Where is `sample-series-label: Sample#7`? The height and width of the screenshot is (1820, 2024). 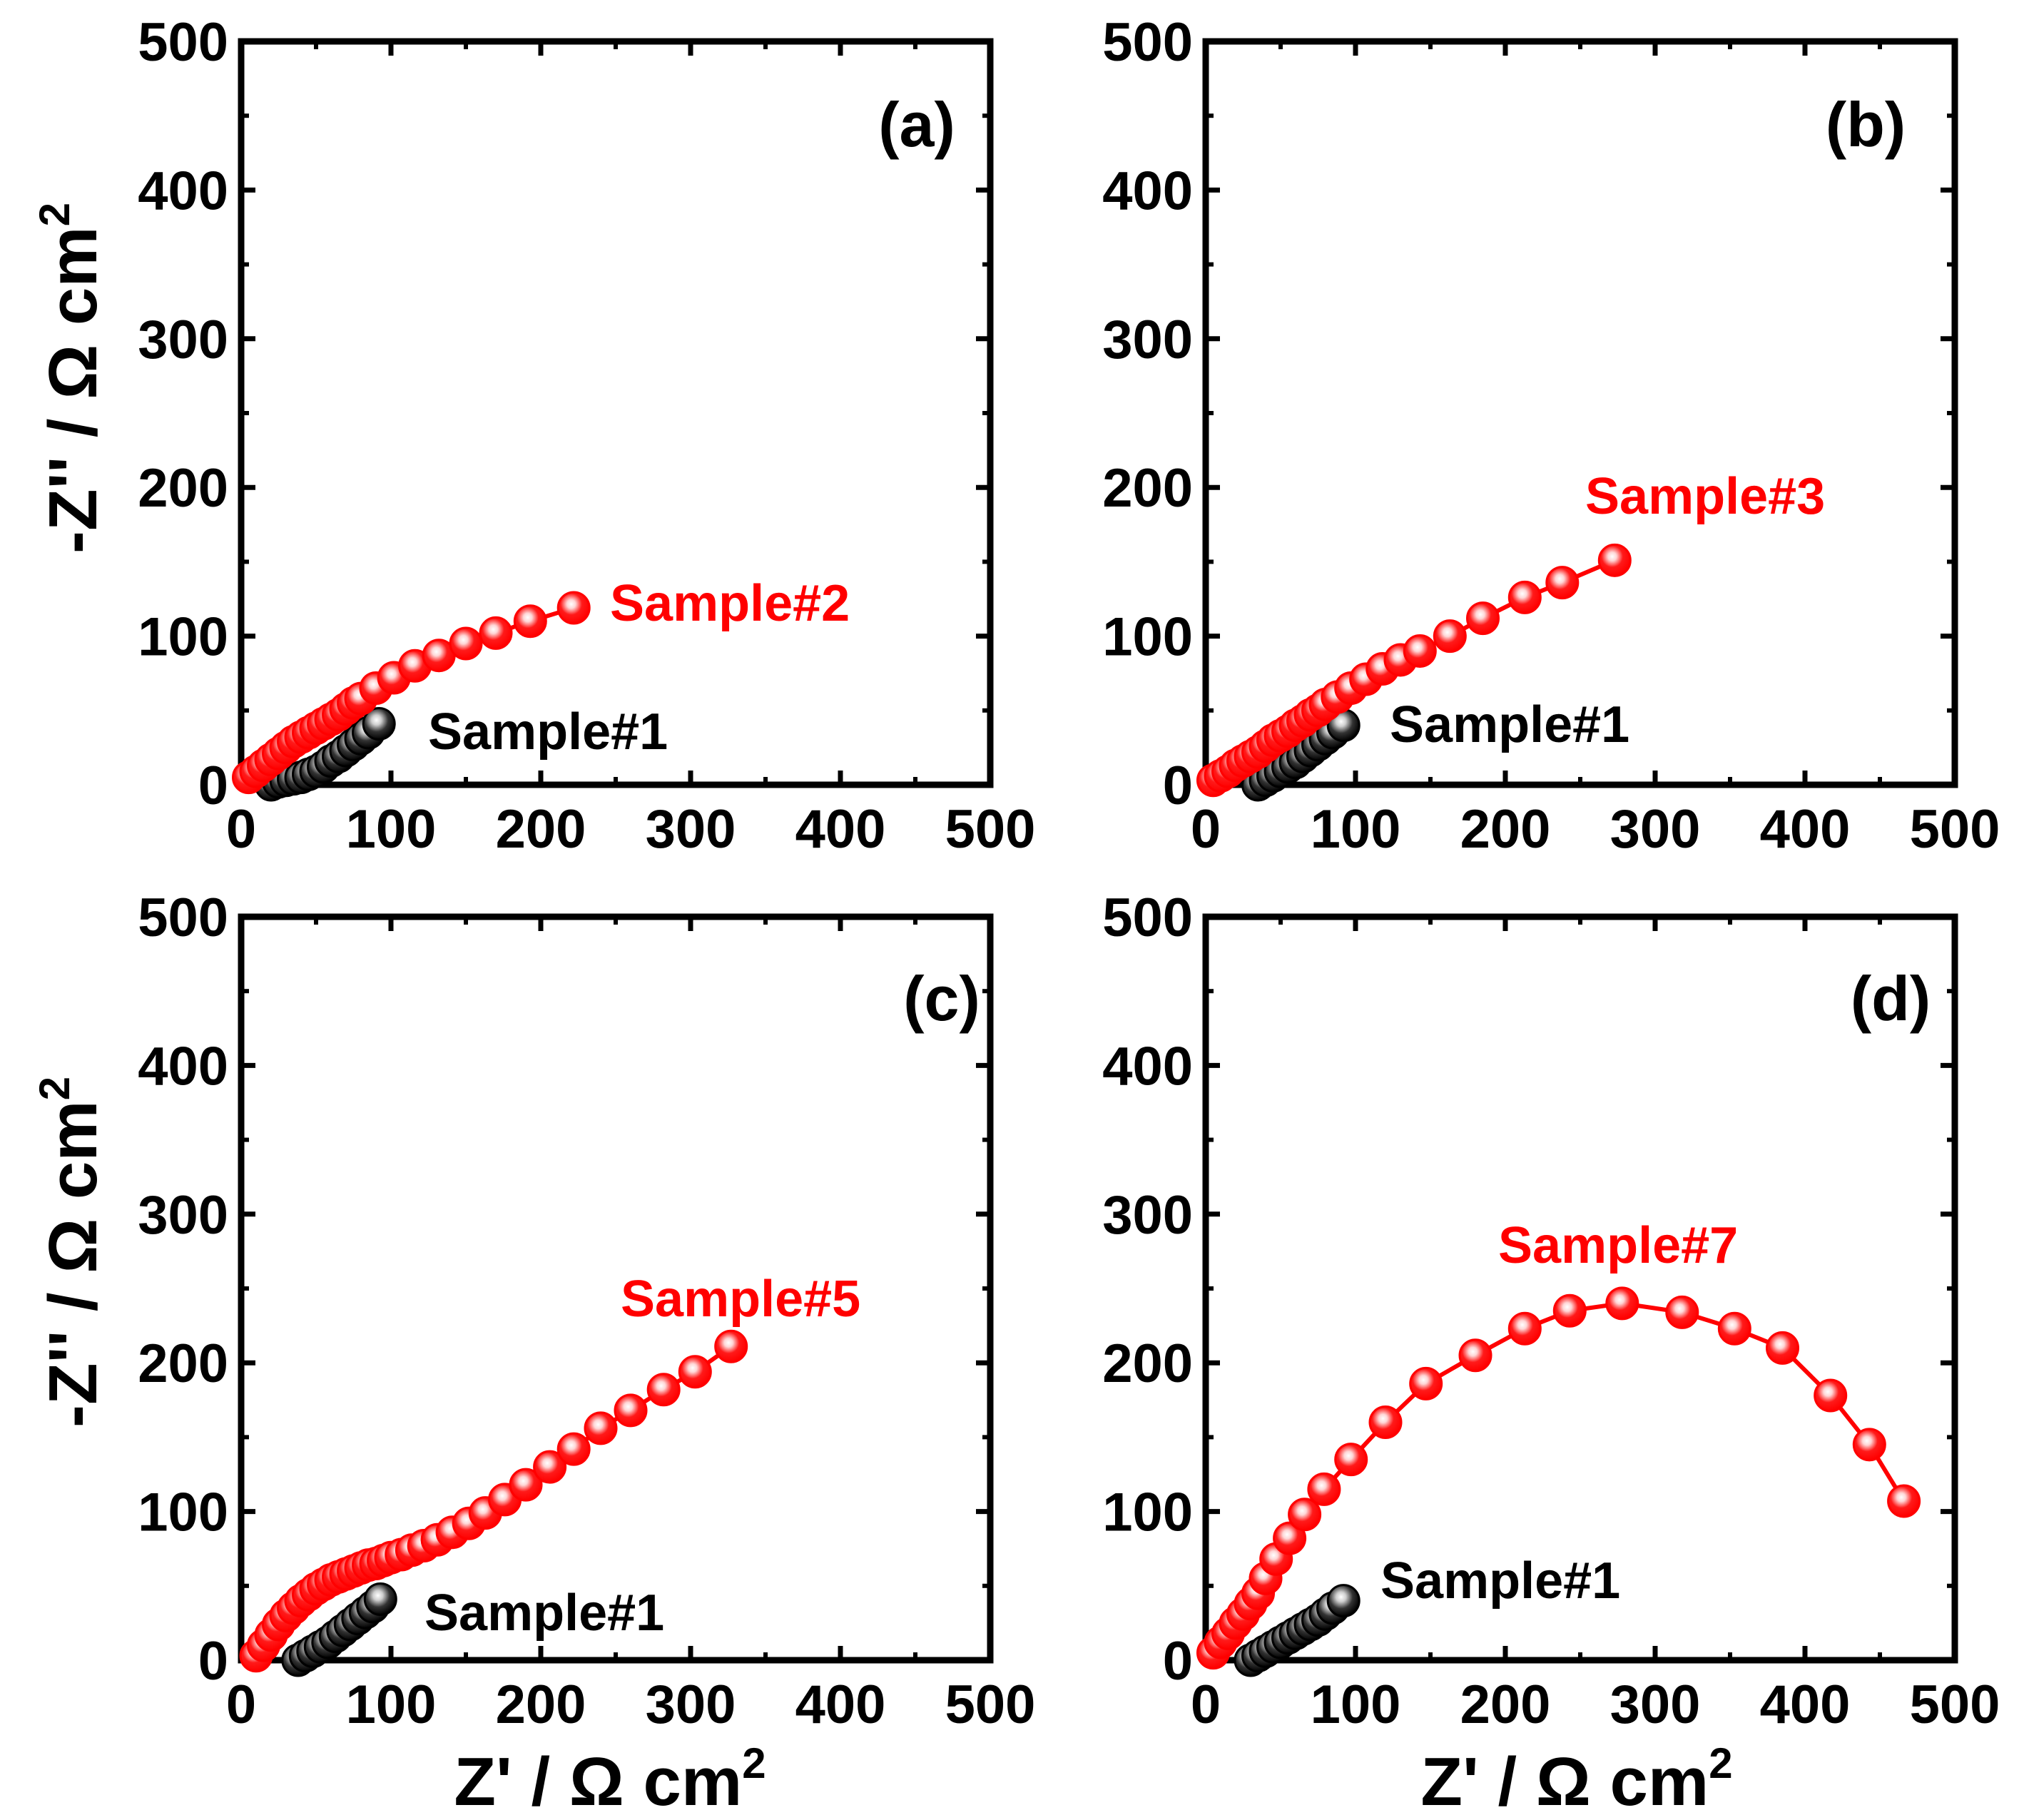
sample-series-label: Sample#7 is located at coordinates (1618, 1245).